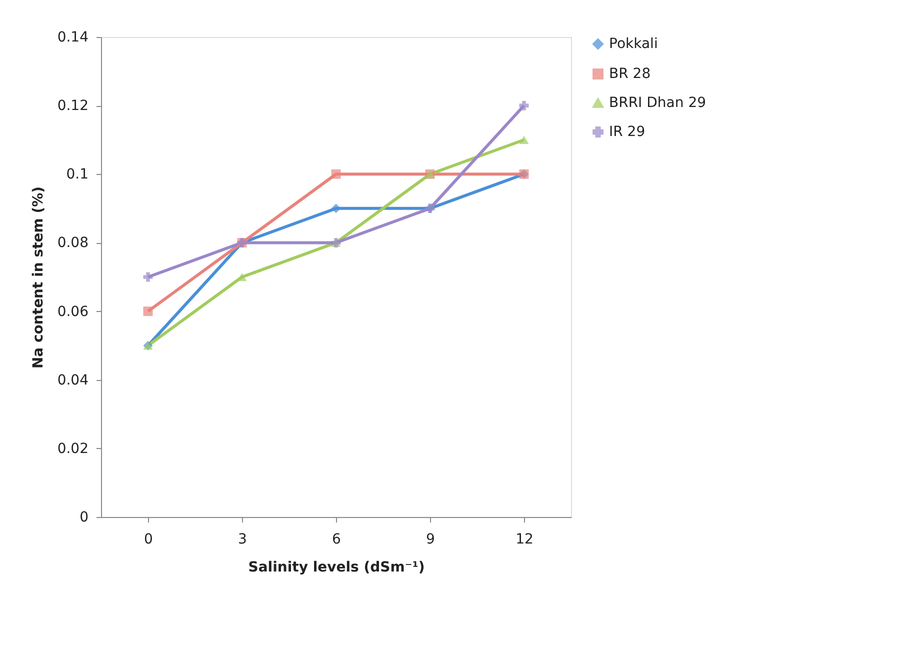 The height and width of the screenshot is (649, 899). What do you see at coordinates (627, 132) in the screenshot?
I see `legend-label: IR 29` at bounding box center [627, 132].